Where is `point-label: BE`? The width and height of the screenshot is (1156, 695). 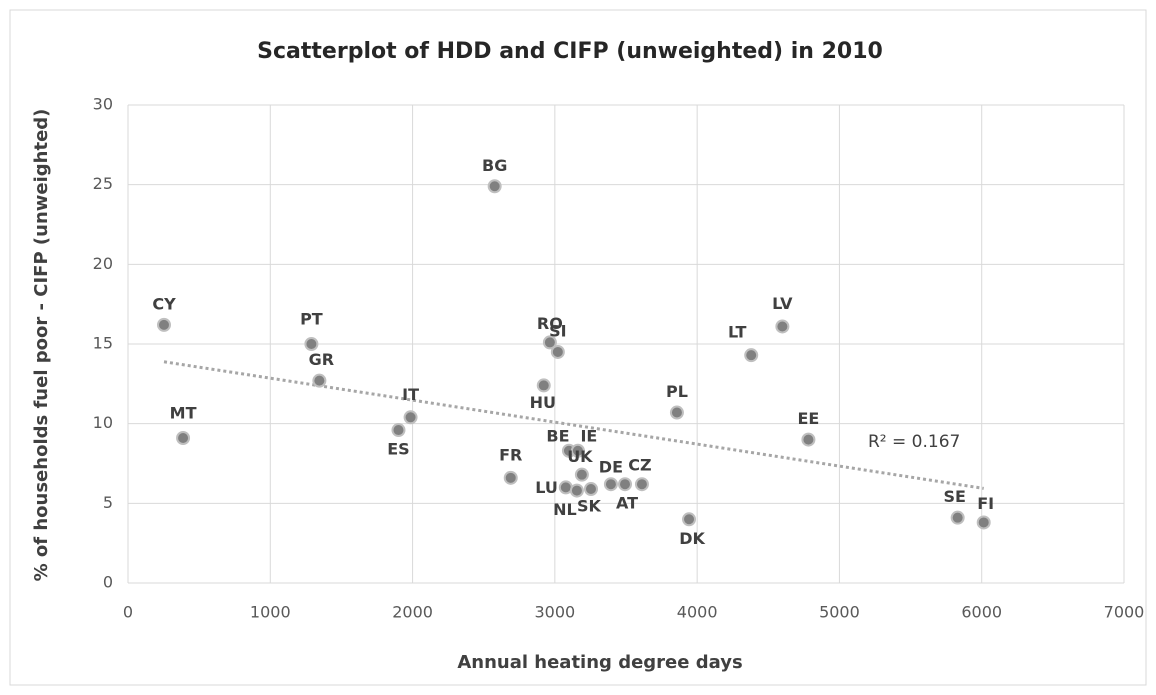 point-label: BE is located at coordinates (557, 435).